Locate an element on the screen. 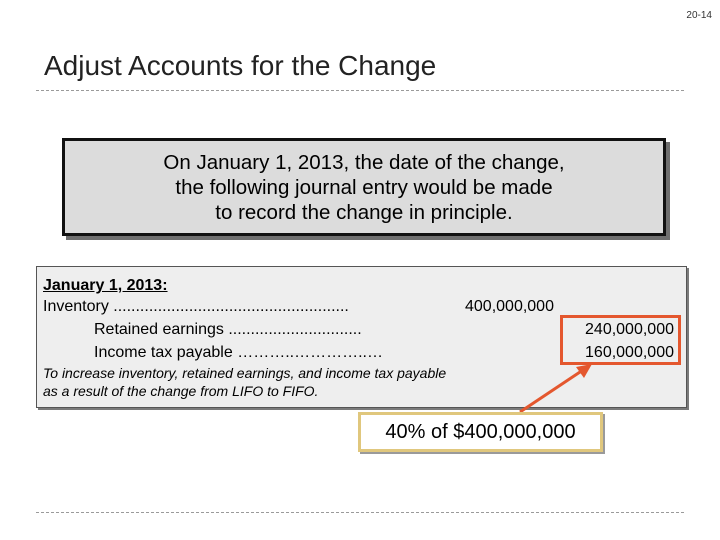 The image size is (720, 540). tax-rate-annotation: 40% of $400,000,000 is located at coordinates (480, 432).